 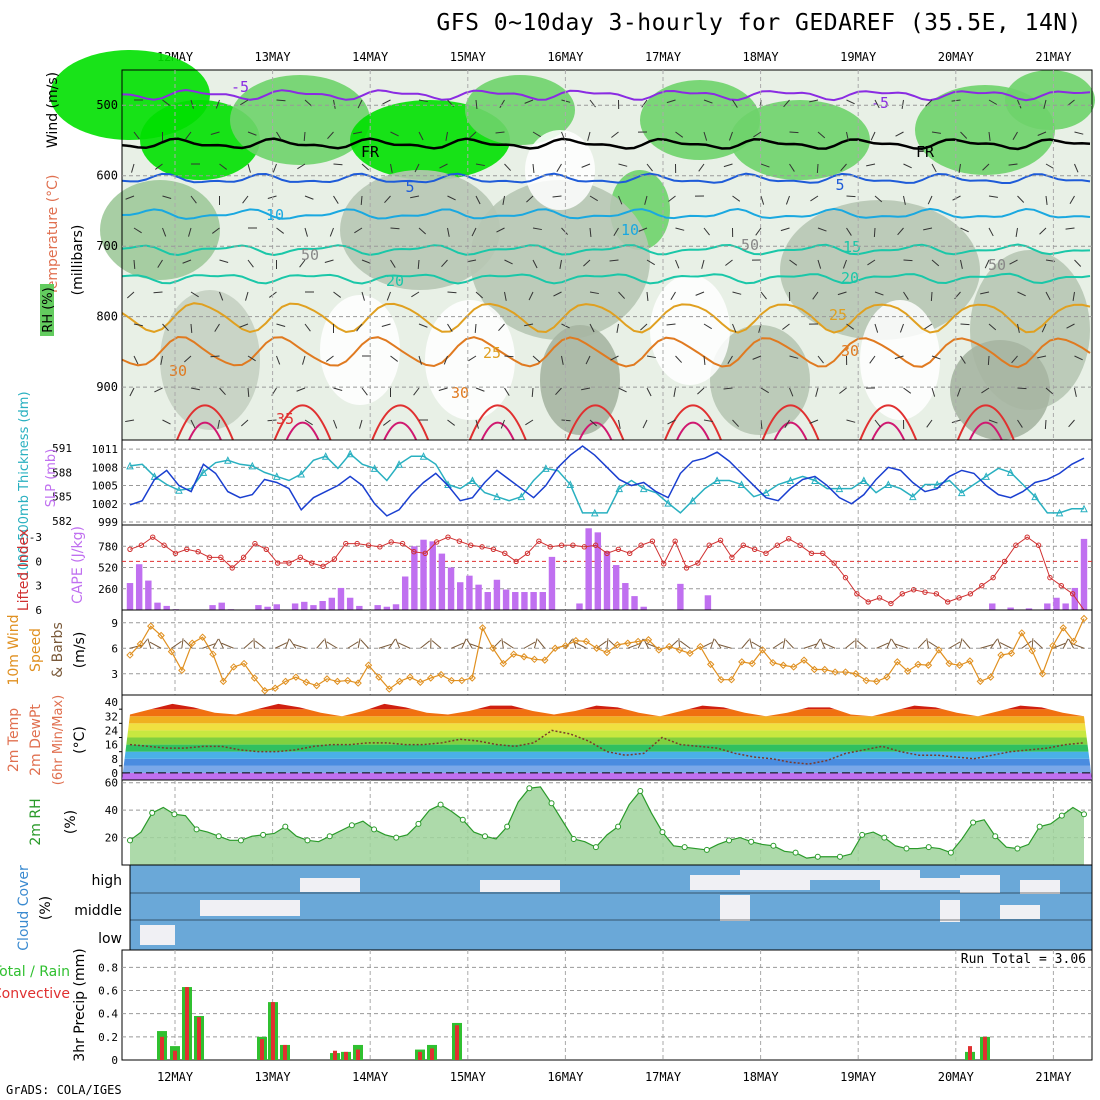 I want to click on precip-tick: 0.2, so click(x=108, y=1037).